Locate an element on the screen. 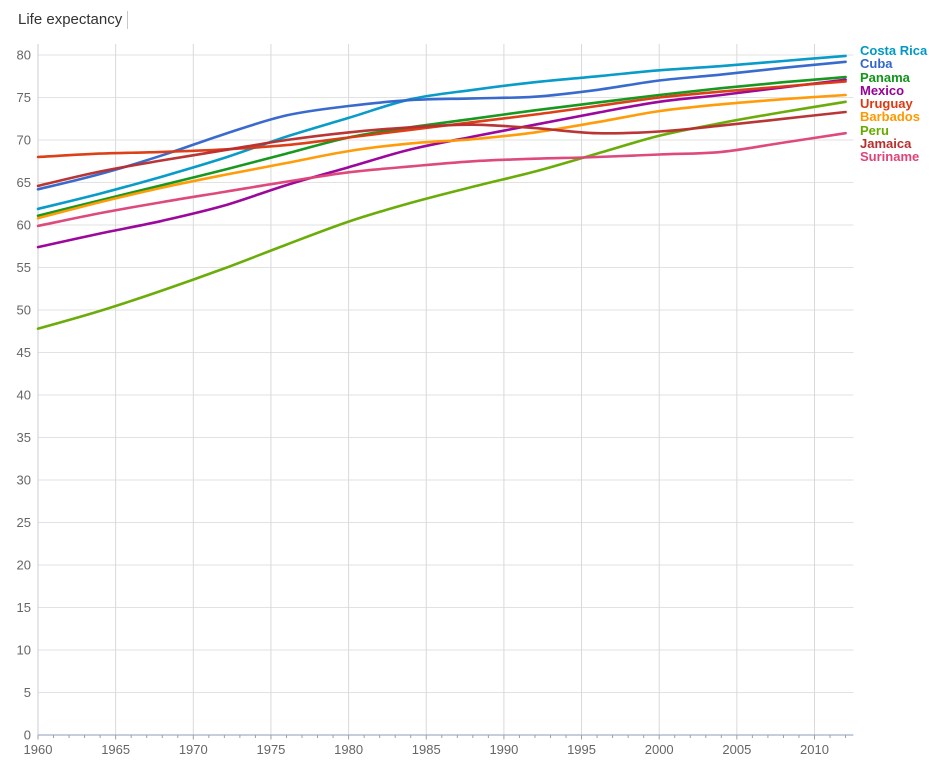 Image resolution: width=938 pixels, height=762 pixels. y-tick-label: 50 is located at coordinates (24, 310).